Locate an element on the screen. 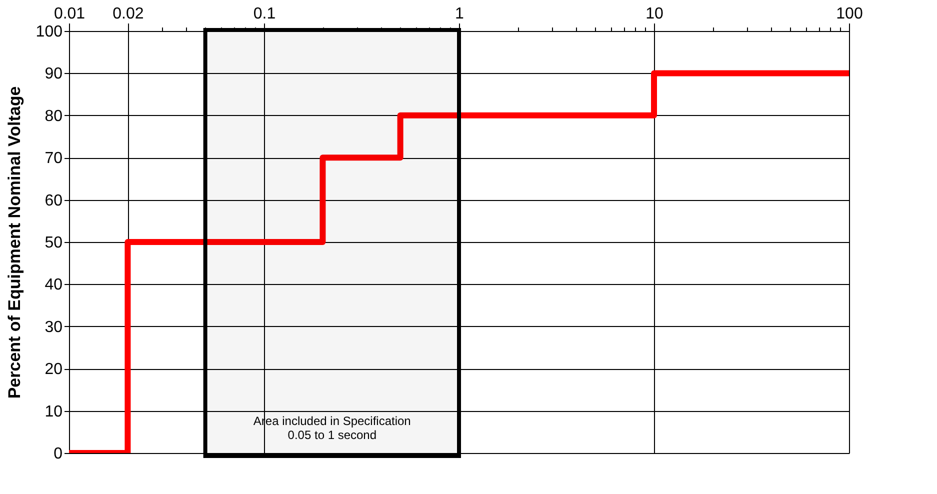 This screenshot has width=937, height=494. x-tick-label: 0.1 is located at coordinates (264, 14).